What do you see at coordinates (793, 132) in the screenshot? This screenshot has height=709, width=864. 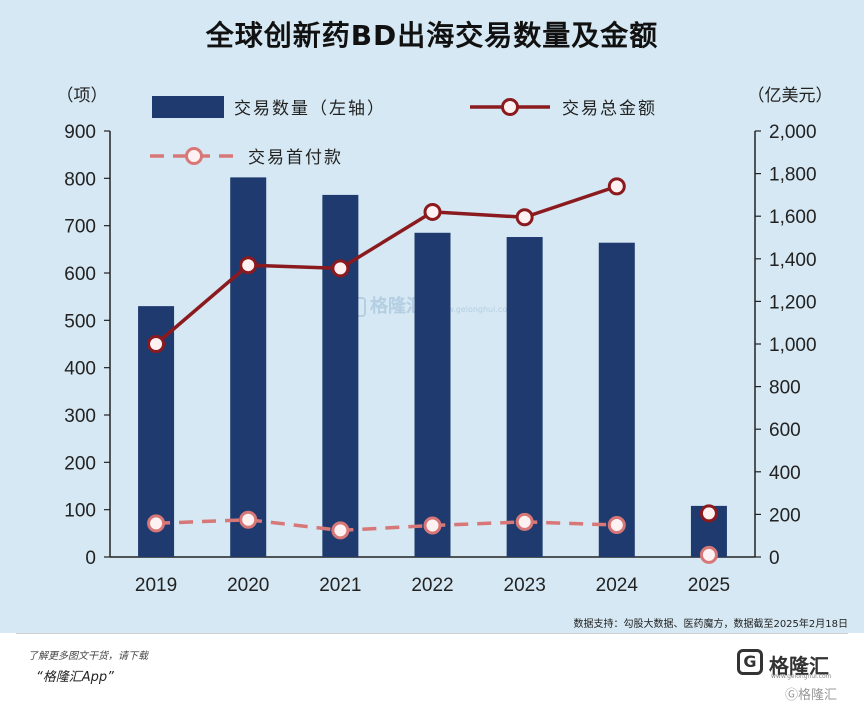 I see `right-axis-tick-label: 2,000` at bounding box center [793, 132].